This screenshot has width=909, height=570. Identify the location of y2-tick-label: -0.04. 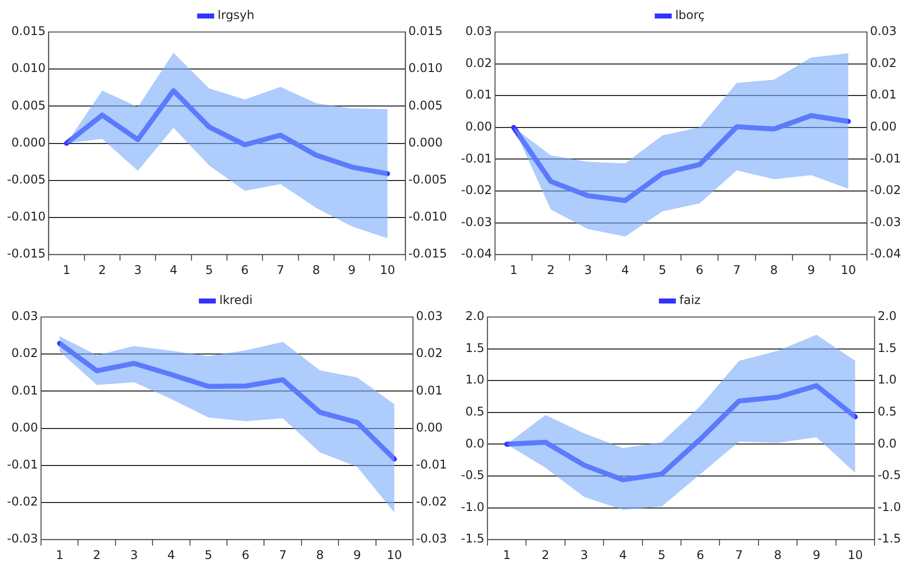
(886, 253).